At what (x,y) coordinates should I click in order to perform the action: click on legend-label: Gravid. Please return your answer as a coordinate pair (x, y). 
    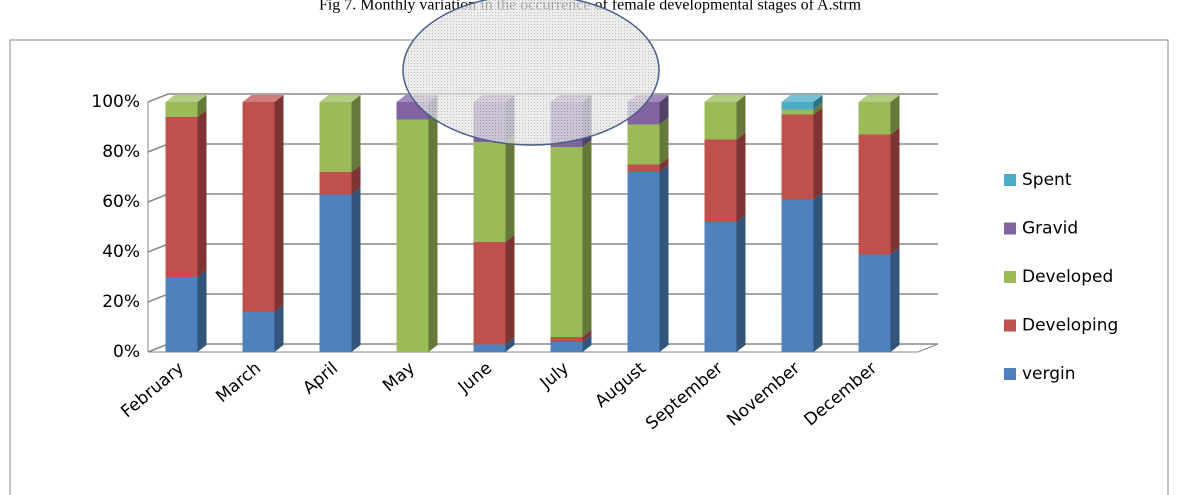
    Looking at the image, I should click on (1050, 229).